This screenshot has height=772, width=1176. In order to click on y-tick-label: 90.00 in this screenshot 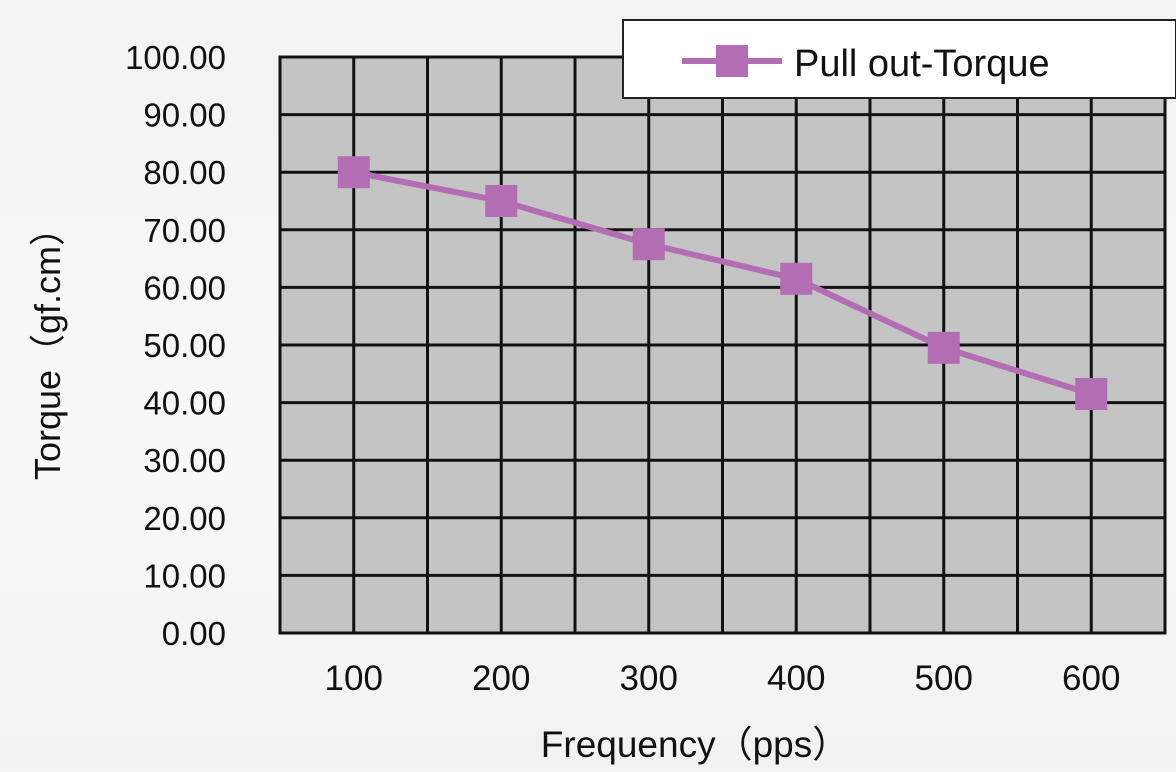, I will do `click(184, 115)`.